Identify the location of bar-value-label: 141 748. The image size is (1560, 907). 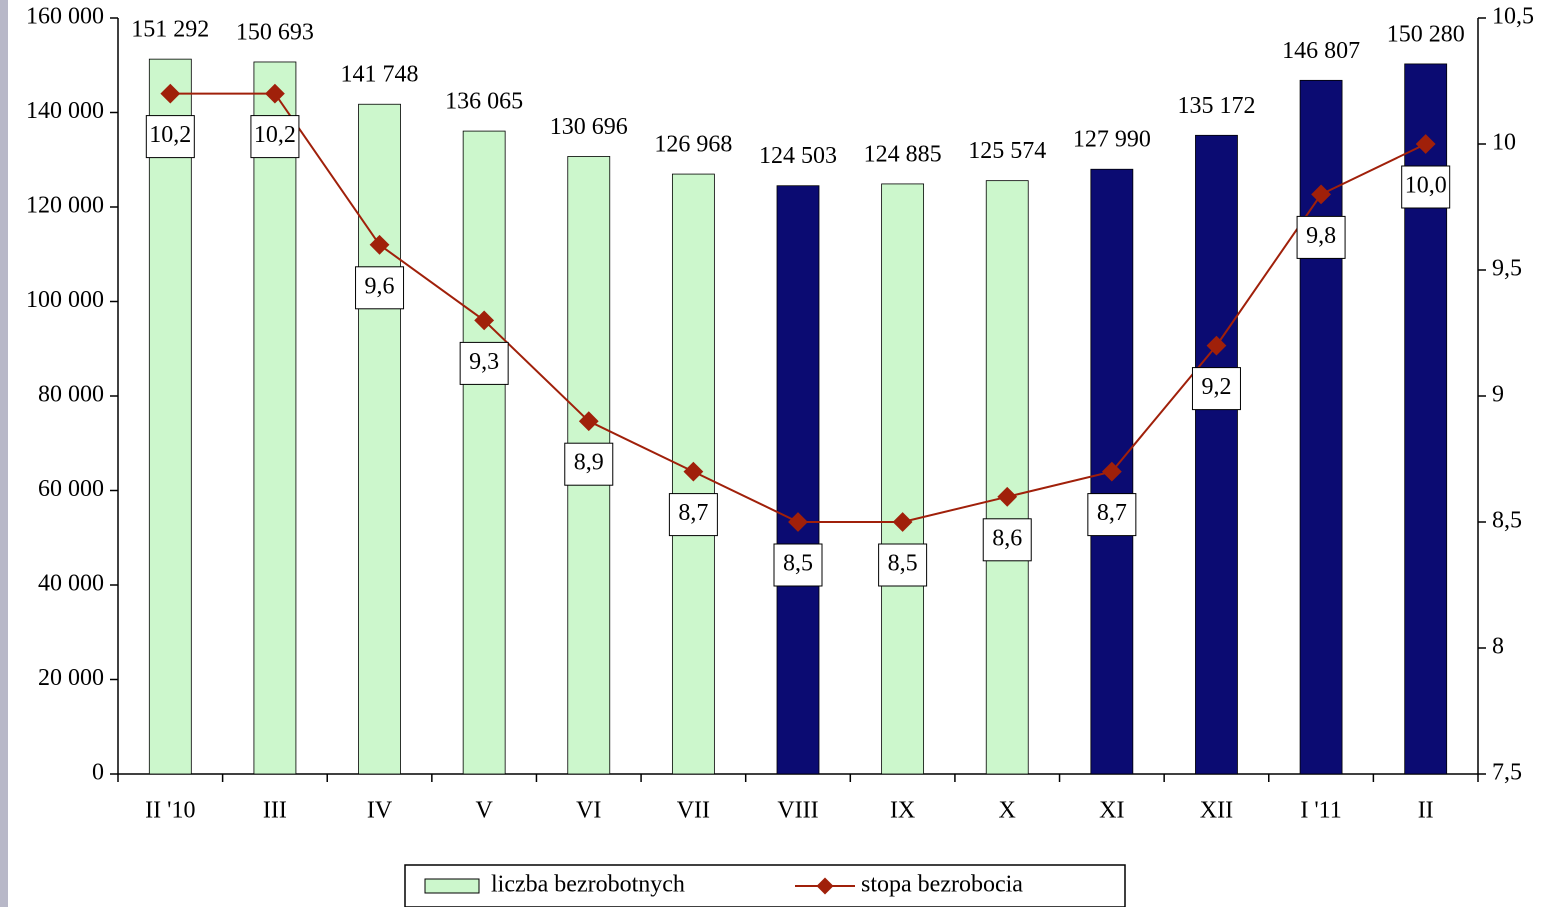
(380, 75).